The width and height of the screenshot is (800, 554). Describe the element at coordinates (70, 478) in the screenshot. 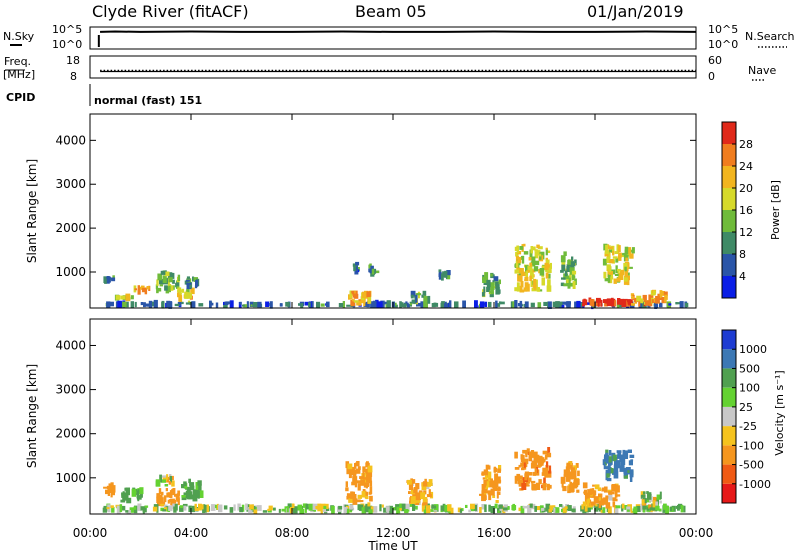

I see `velocity-ytick-label: 1000` at that location.